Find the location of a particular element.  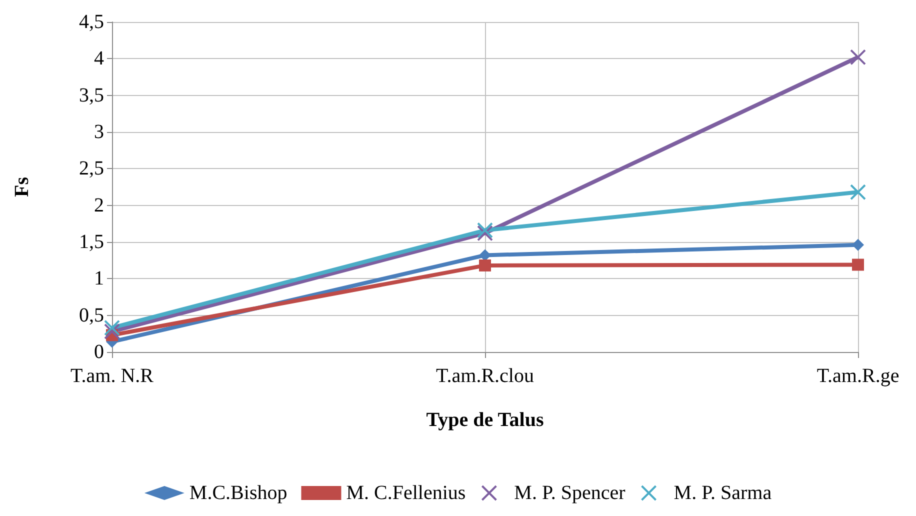

y-tick-label: 3 is located at coordinates (99, 132).